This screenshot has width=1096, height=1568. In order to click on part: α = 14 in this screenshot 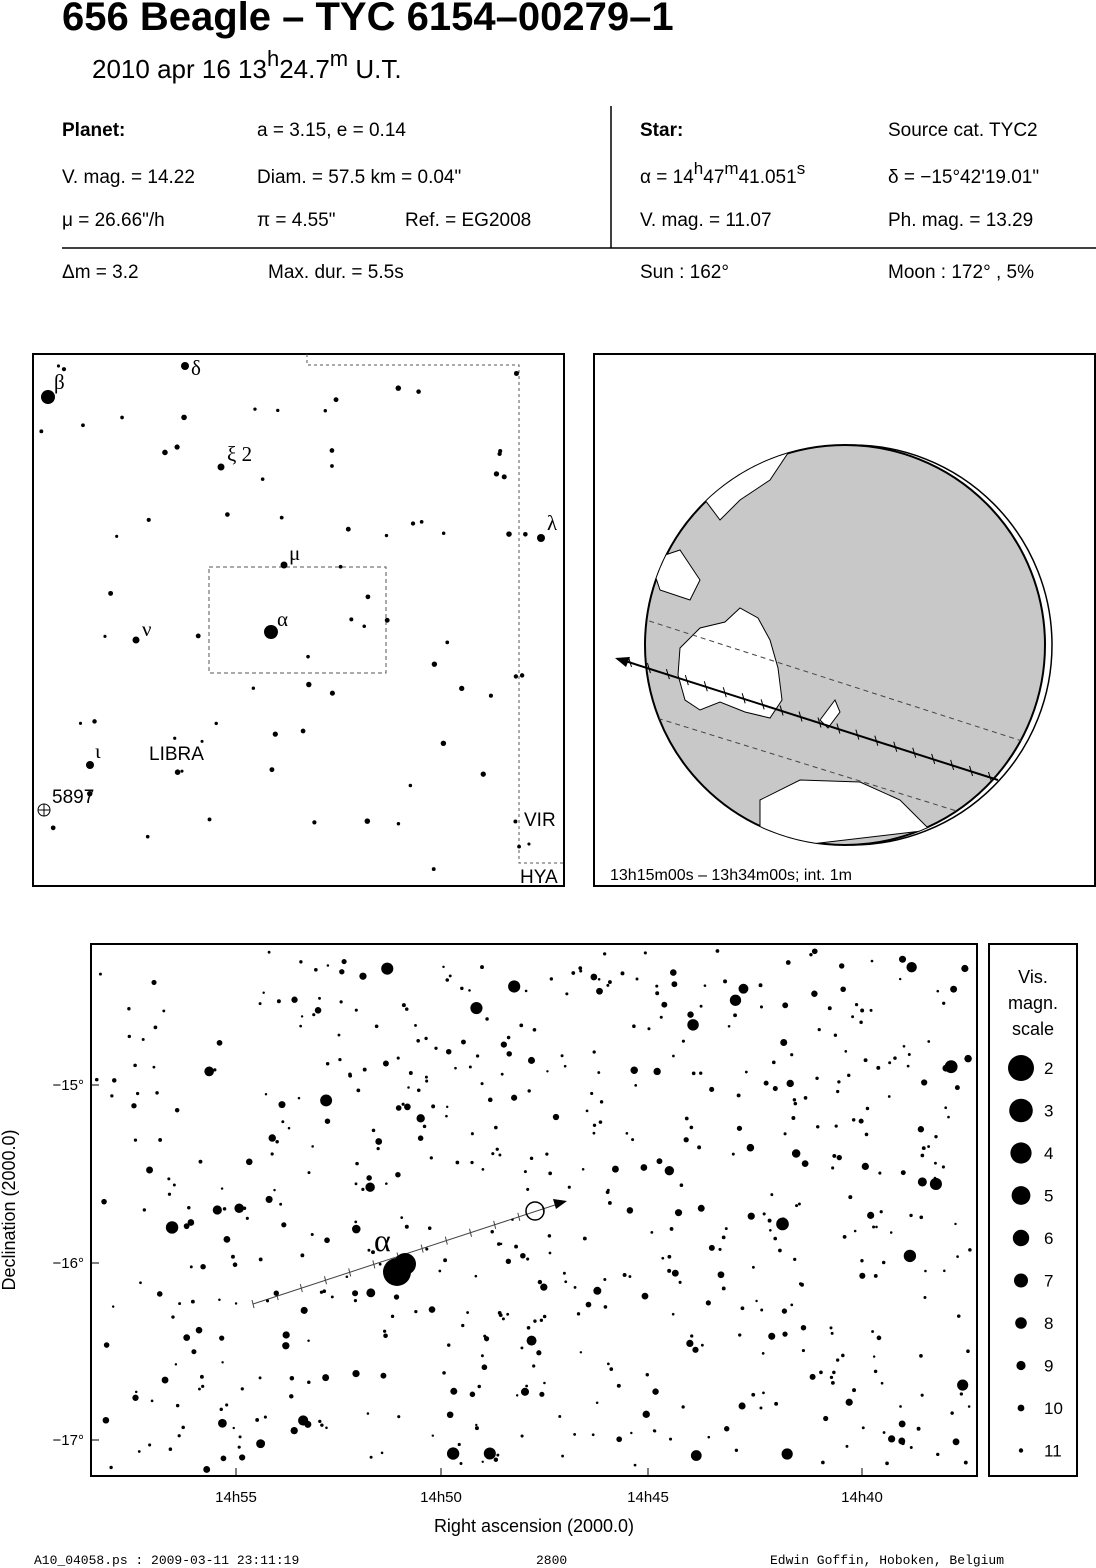, I will do `click(667, 177)`.